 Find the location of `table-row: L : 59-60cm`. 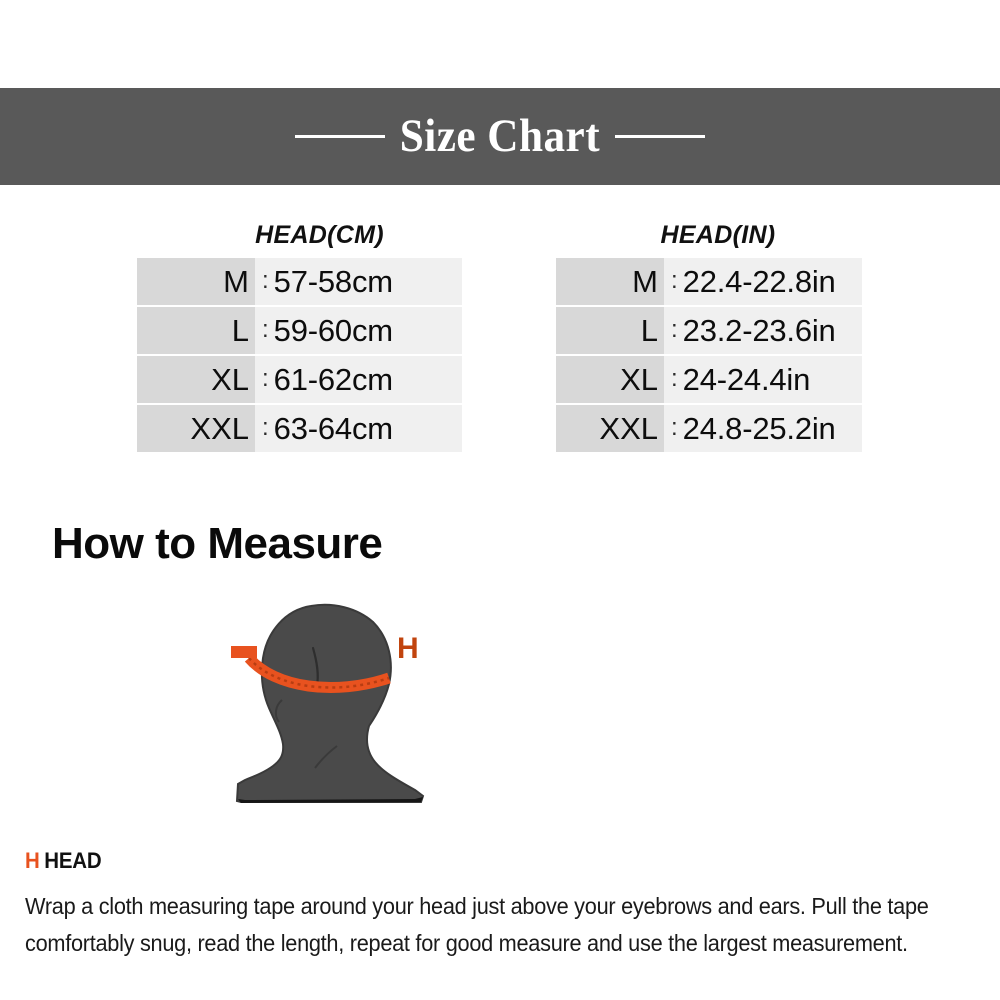

table-row: L : 59-60cm is located at coordinates (299, 330).